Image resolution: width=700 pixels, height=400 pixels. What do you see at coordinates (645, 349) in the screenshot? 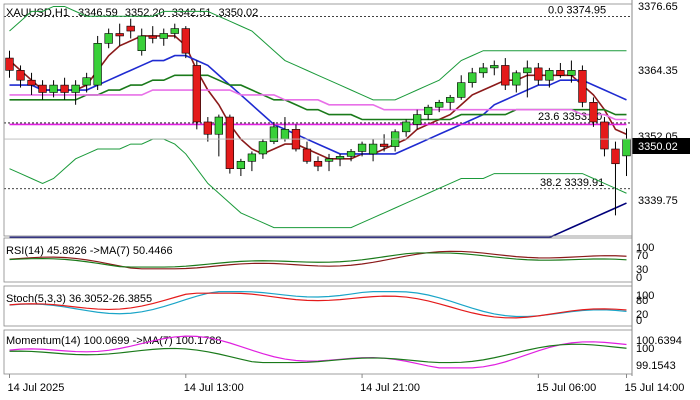
I see `momentum-scale: 100` at bounding box center [645, 349].